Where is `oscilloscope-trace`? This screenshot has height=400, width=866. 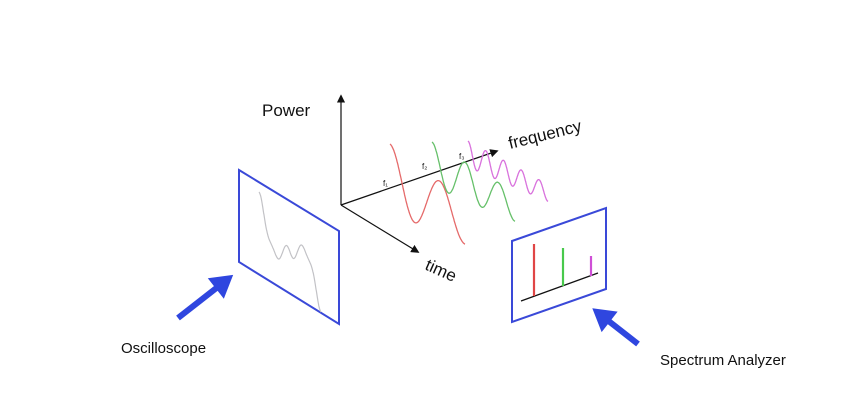 oscilloscope-trace is located at coordinates (290, 252).